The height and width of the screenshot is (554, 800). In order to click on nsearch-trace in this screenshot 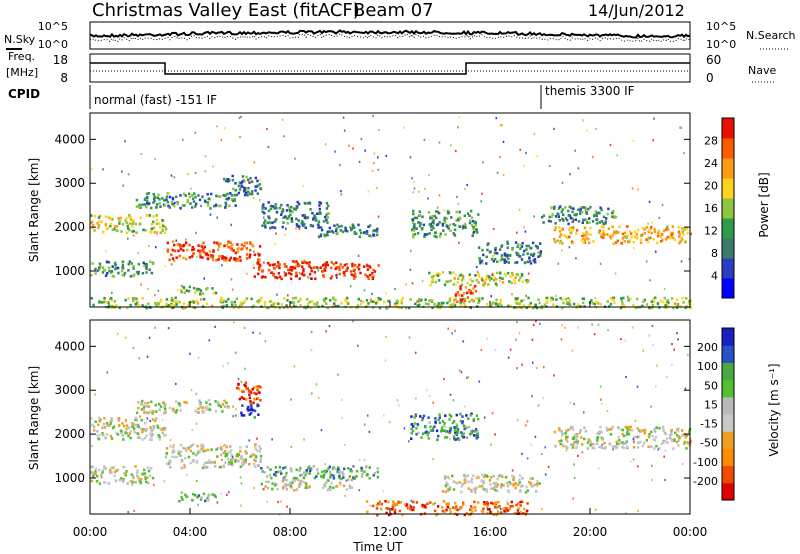, I will do `click(390, 37)`.